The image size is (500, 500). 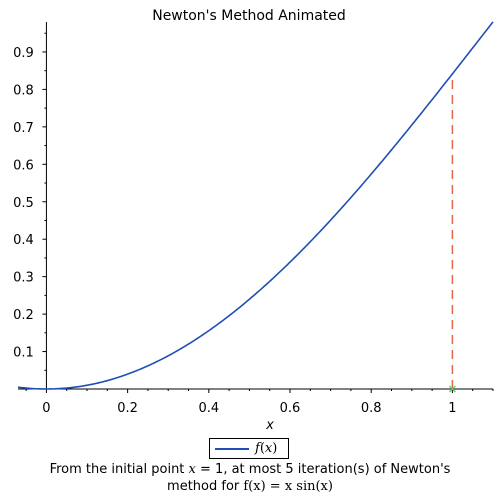 I want to click on legend-func: f, so click(x=257, y=448).